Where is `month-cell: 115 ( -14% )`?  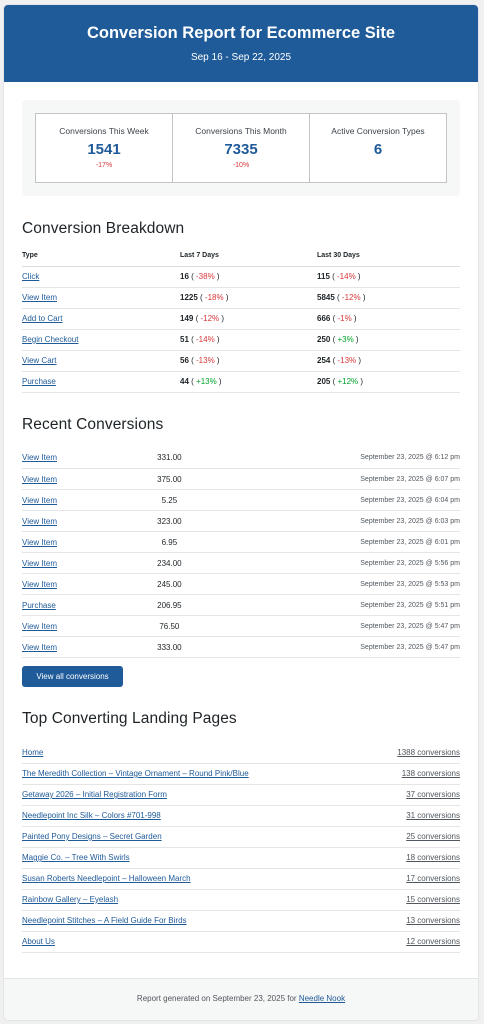
month-cell: 115 ( -14% ) is located at coordinates (388, 277).